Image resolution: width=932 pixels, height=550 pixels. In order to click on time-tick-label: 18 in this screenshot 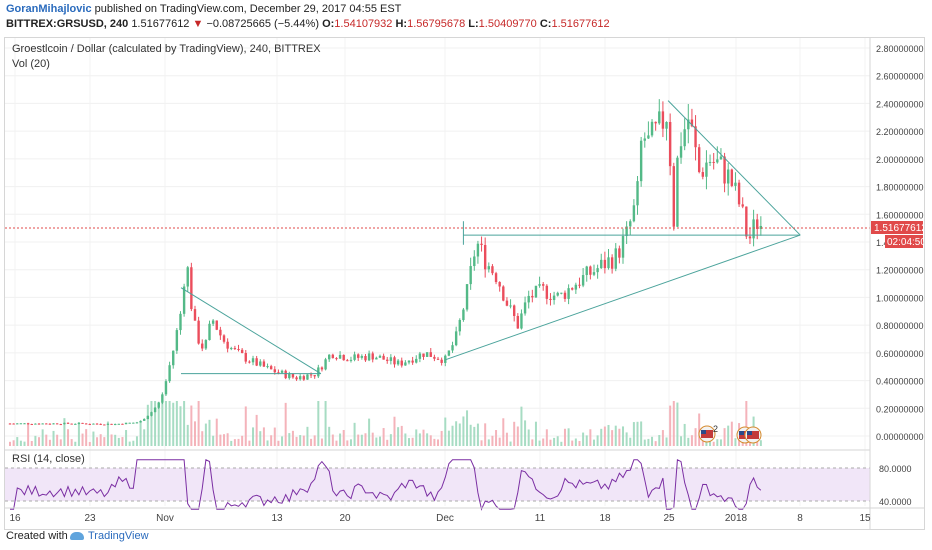, I will do `click(605, 518)`.